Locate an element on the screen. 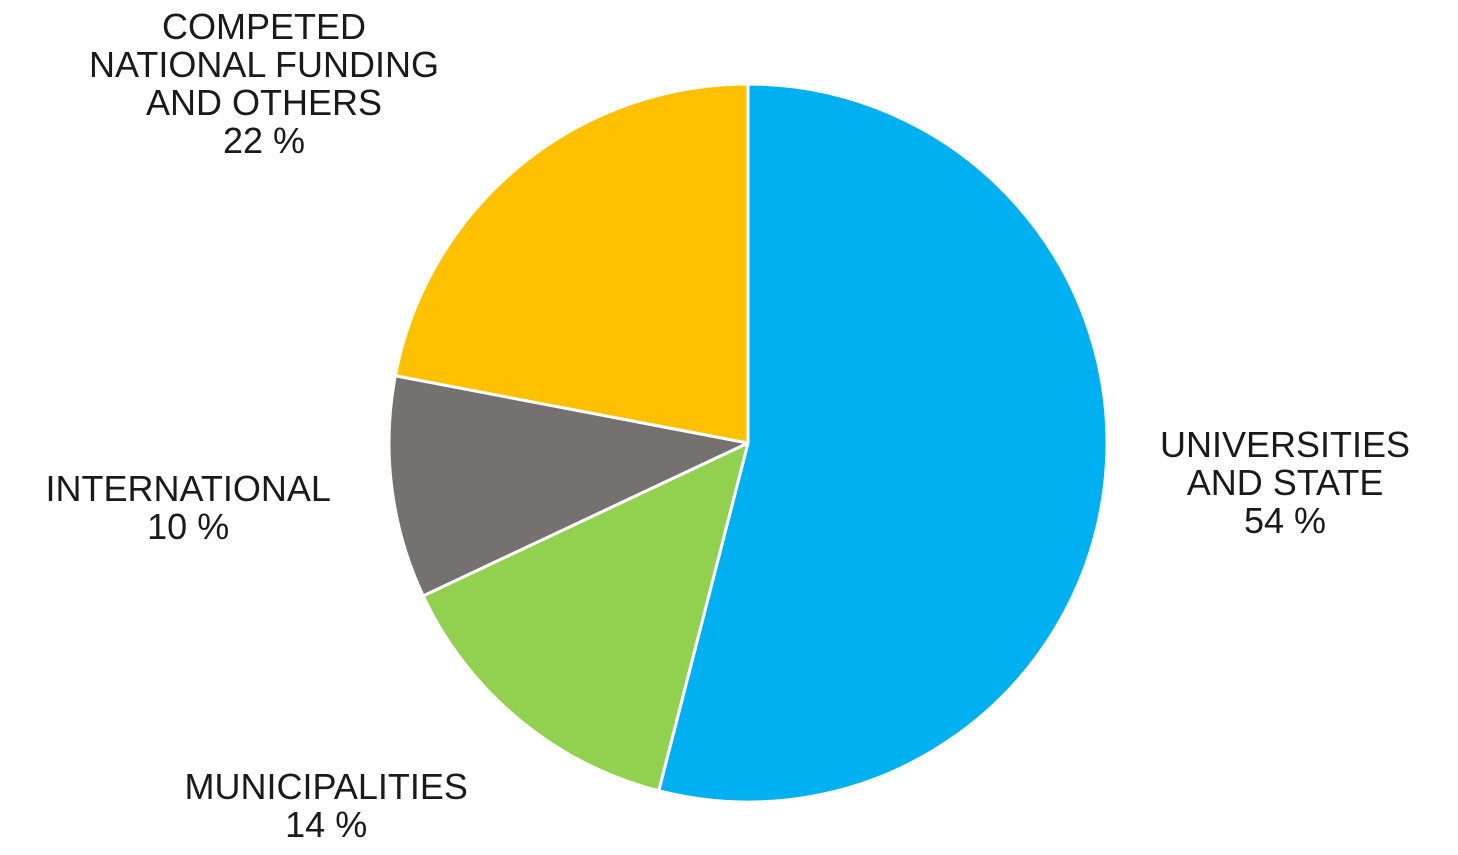 Image resolution: width=1458 pixels, height=855 pixels. slice-label-line: AND STATE is located at coordinates (1285, 482).